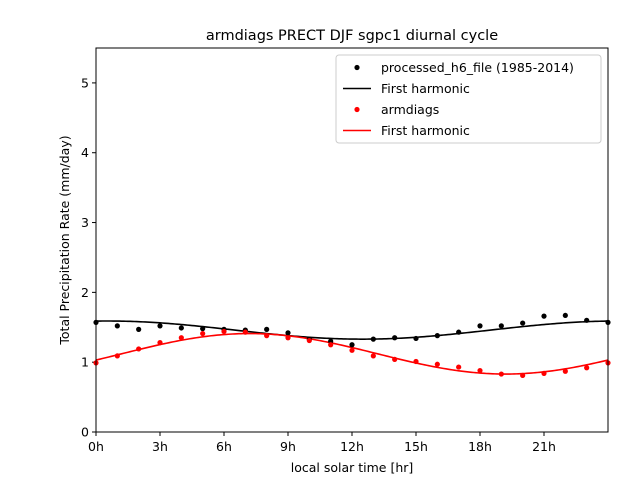 This screenshot has height=480, width=640. Describe the element at coordinates (85, 82) in the screenshot. I see `y-tick-label: 5` at that location.